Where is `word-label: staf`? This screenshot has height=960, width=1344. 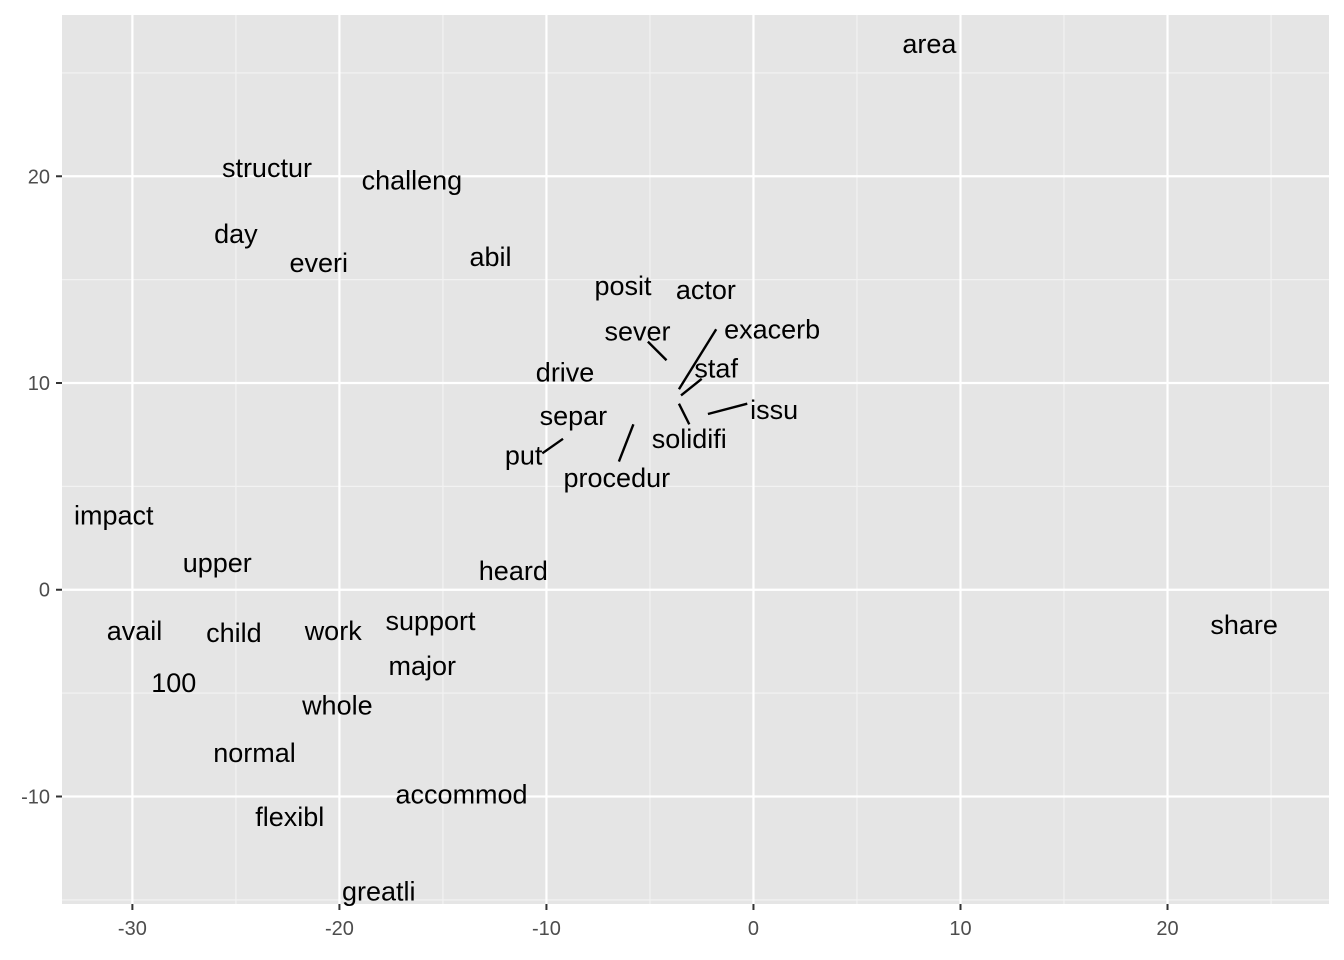 word-label: staf is located at coordinates (716, 369).